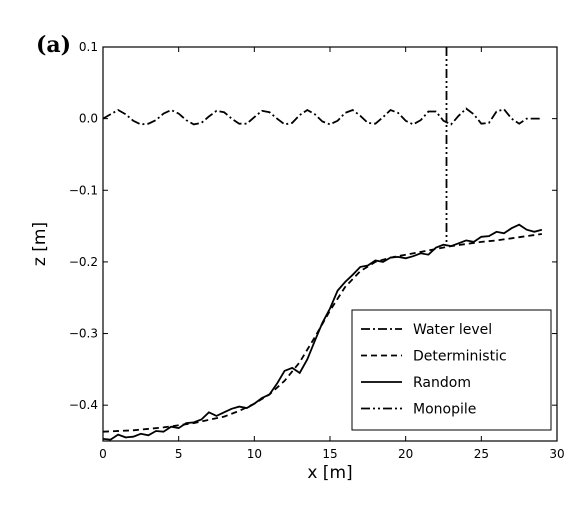  I want to click on x-tick-label: 5, so click(179, 454).